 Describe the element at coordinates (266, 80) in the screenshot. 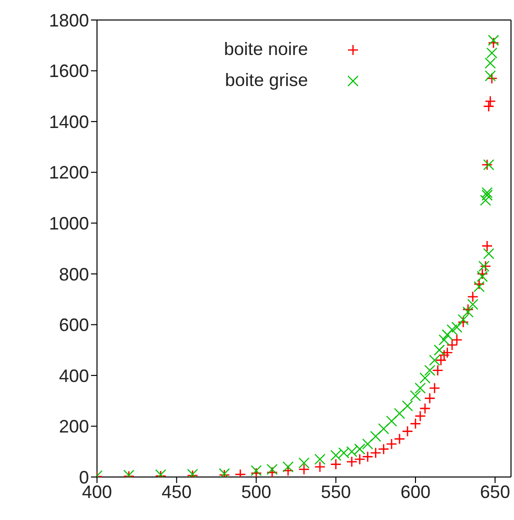

I see `legend-label: boite grise` at that location.